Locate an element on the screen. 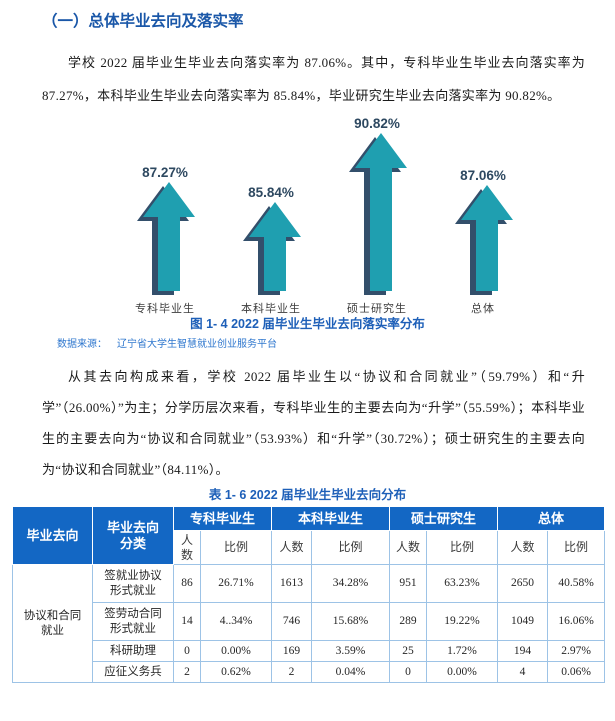  cell-count: 169 is located at coordinates (292, 651).